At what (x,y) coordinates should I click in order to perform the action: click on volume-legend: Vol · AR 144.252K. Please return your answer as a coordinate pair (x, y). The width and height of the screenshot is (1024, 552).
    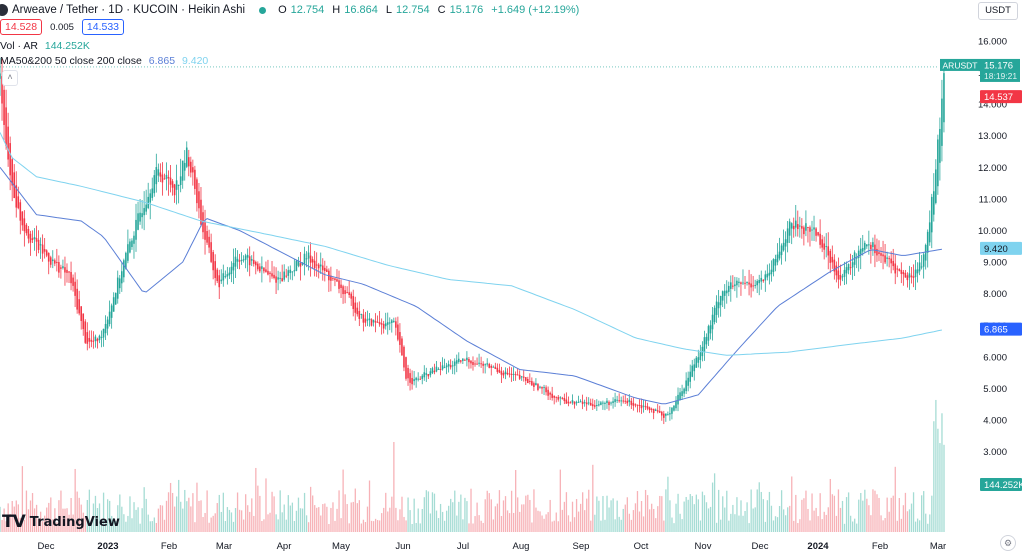
    Looking at the image, I should click on (45, 46).